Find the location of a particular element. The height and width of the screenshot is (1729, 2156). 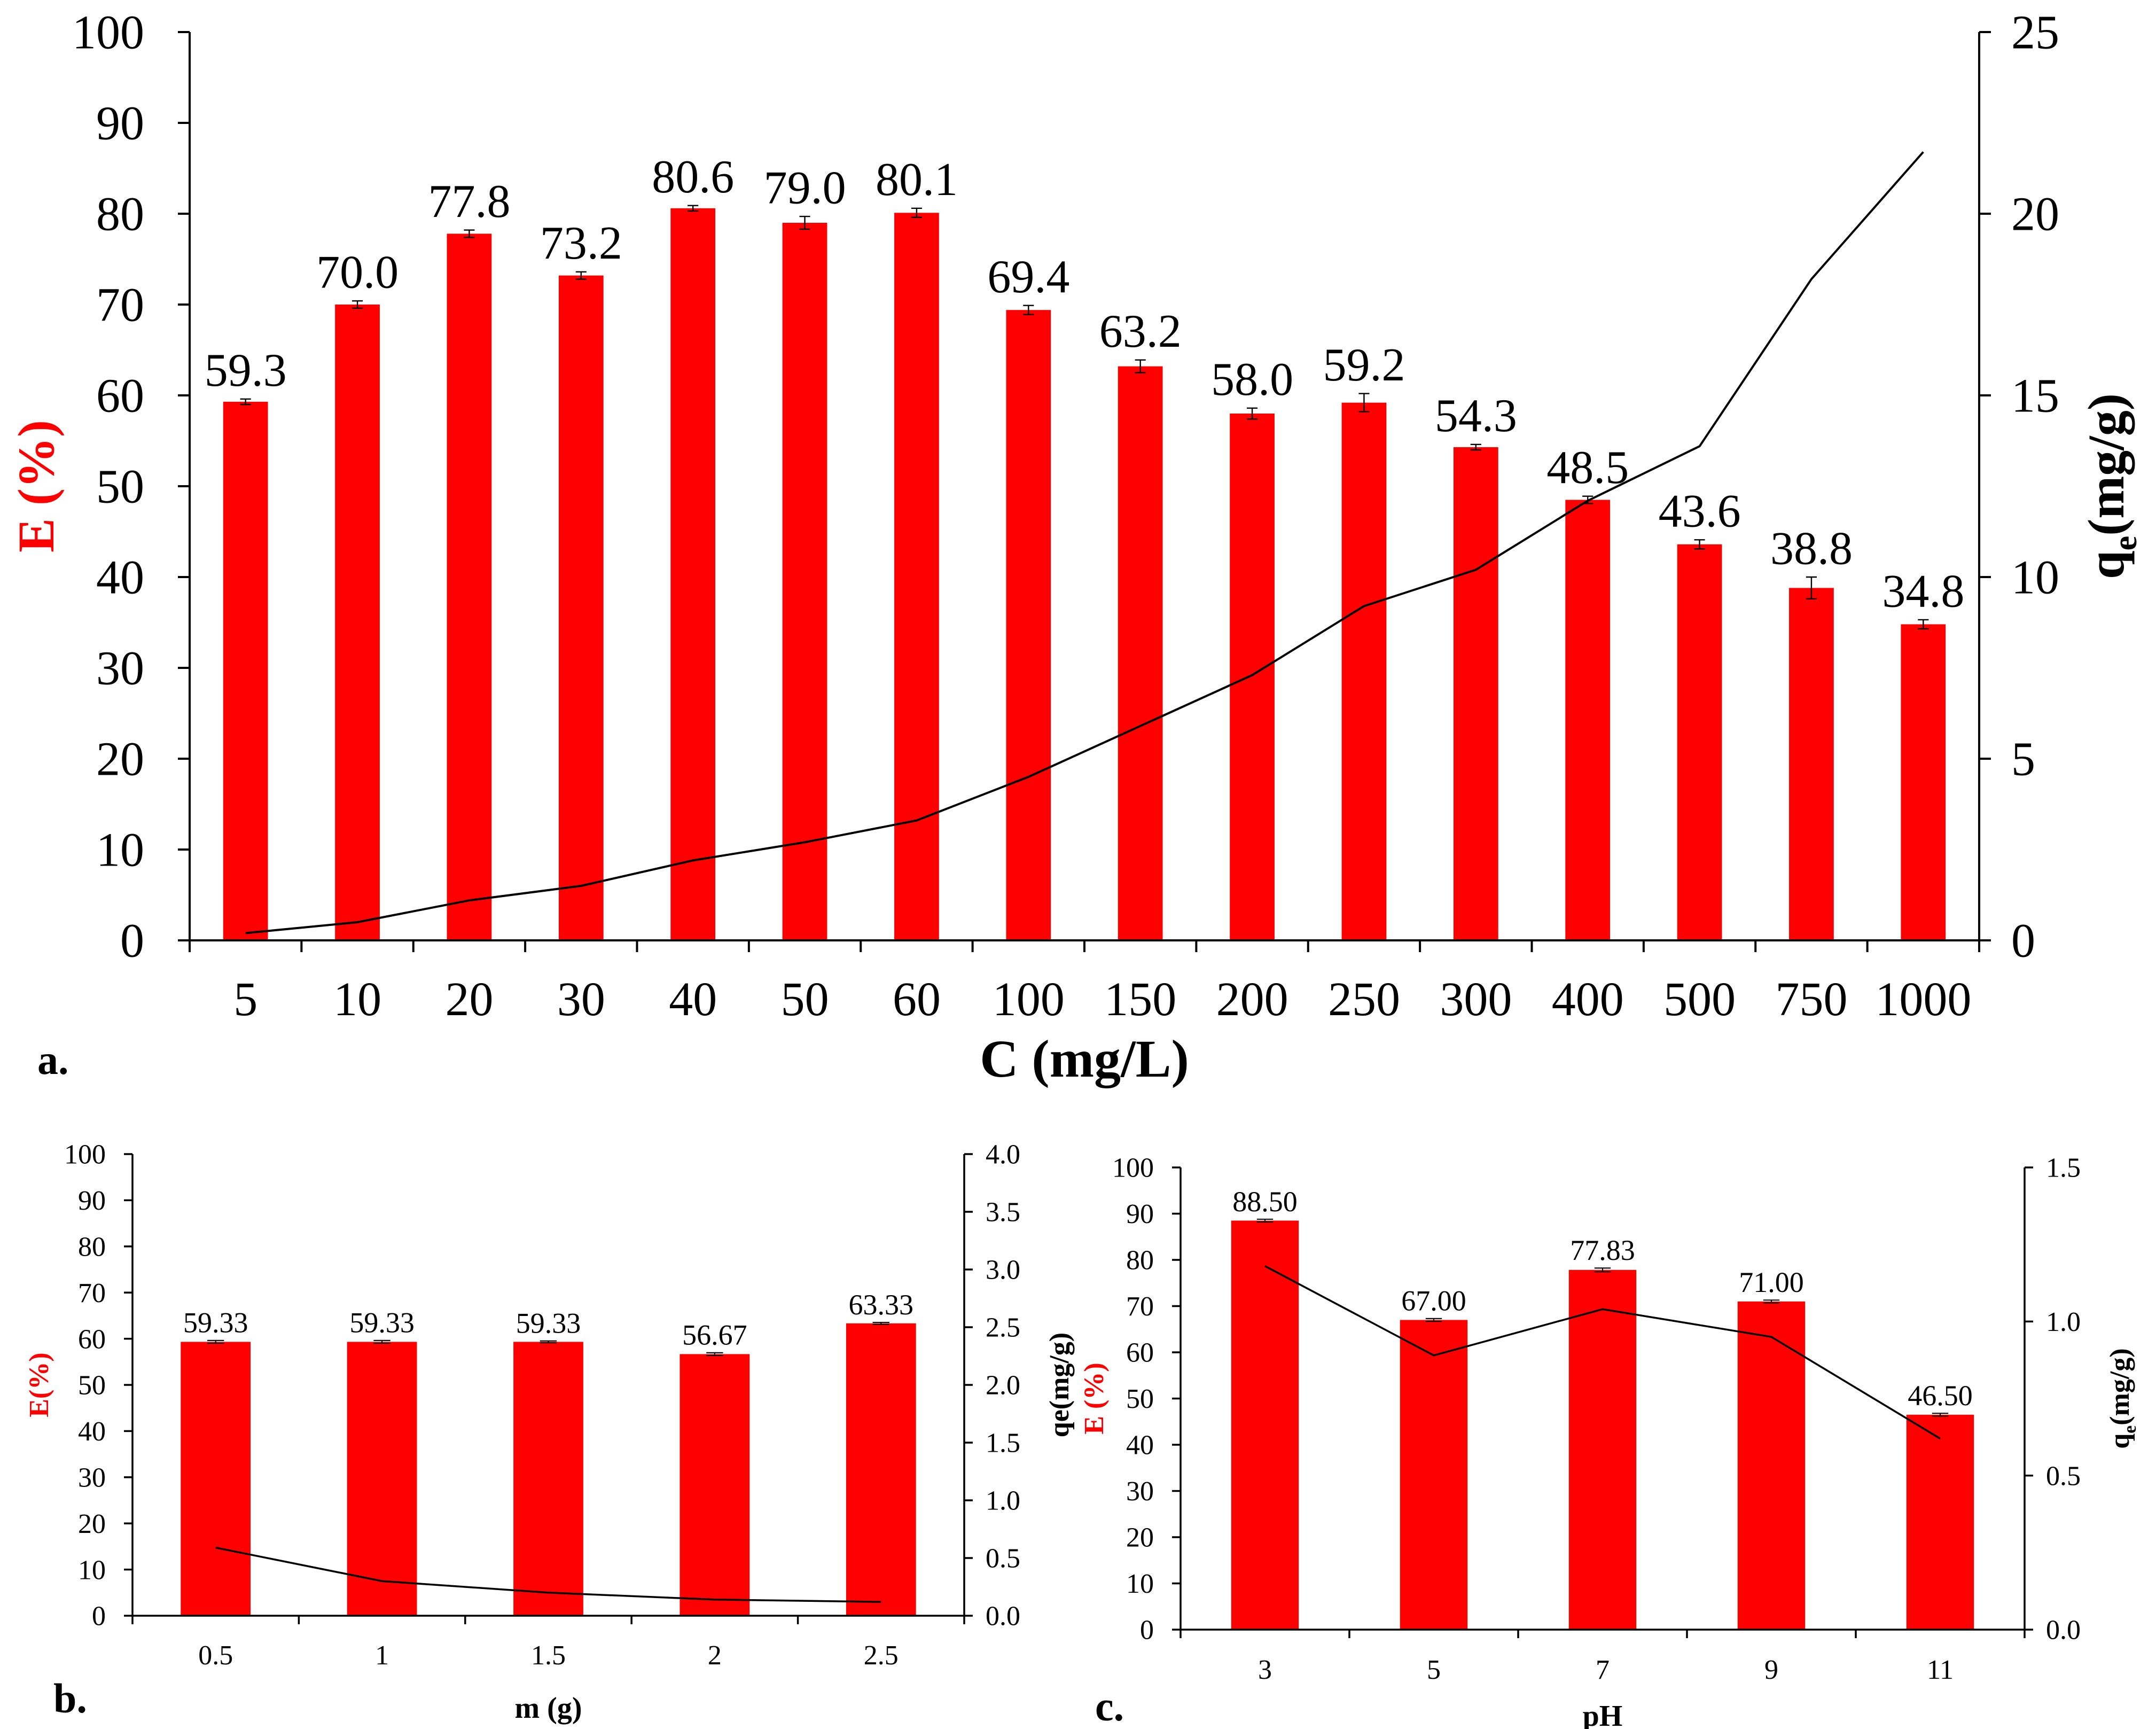

error-bar-1.5 is located at coordinates (548, 1342).